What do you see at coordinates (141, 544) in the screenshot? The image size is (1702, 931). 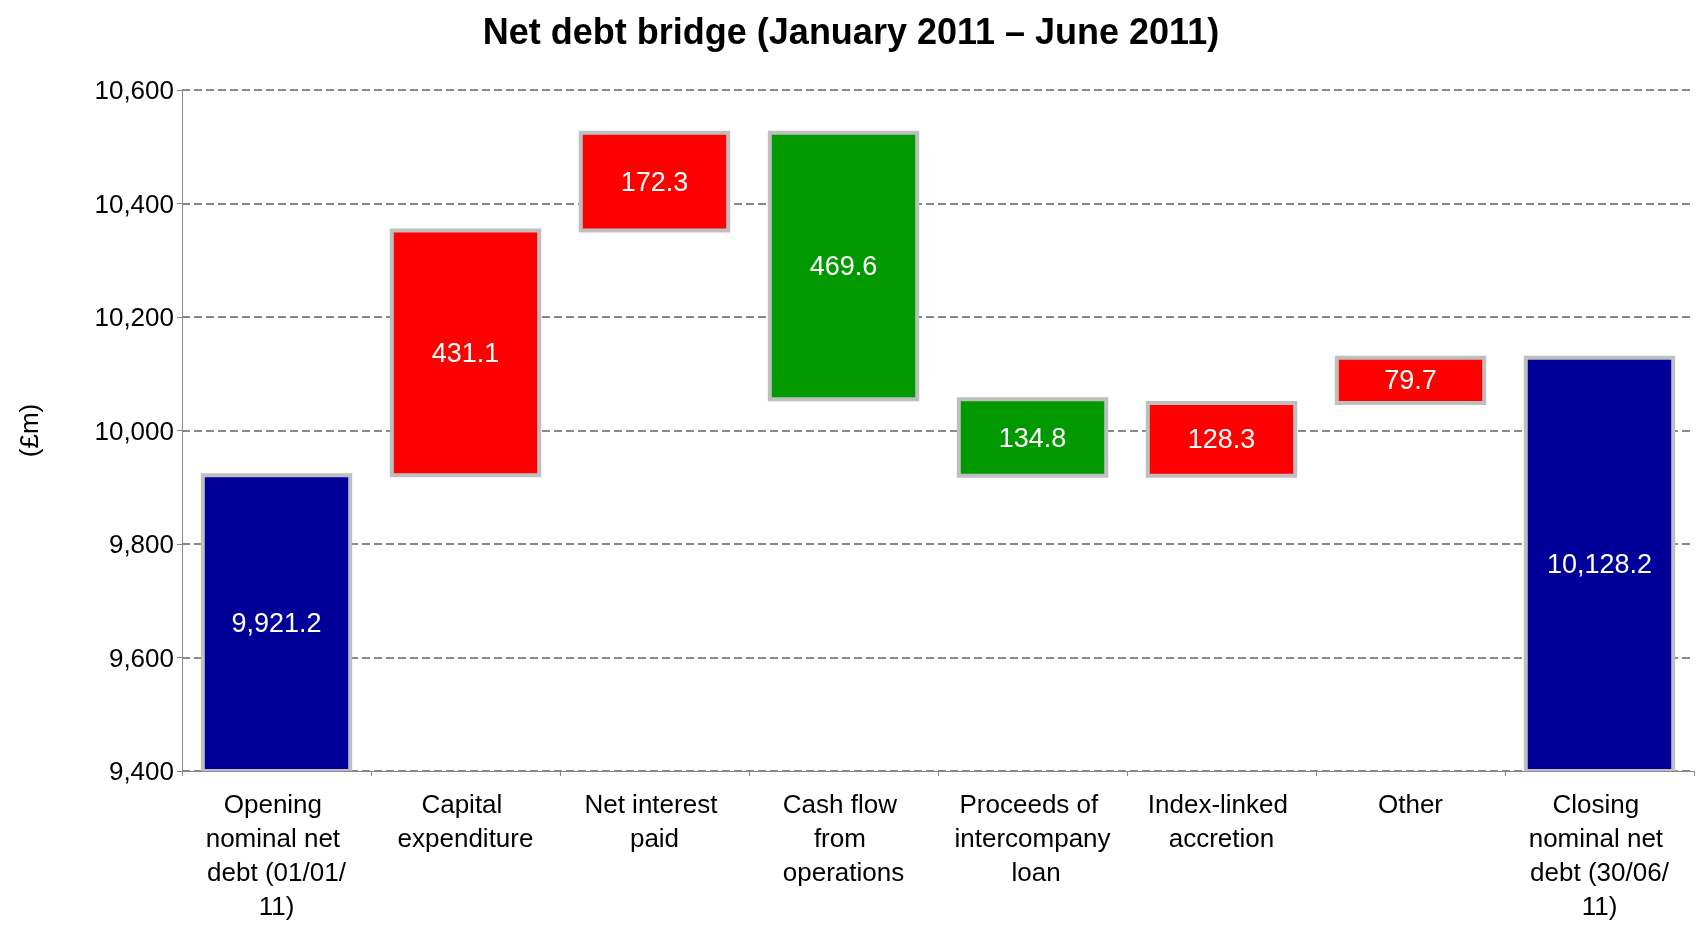 I see `y-tick-label: 9,800` at bounding box center [141, 544].